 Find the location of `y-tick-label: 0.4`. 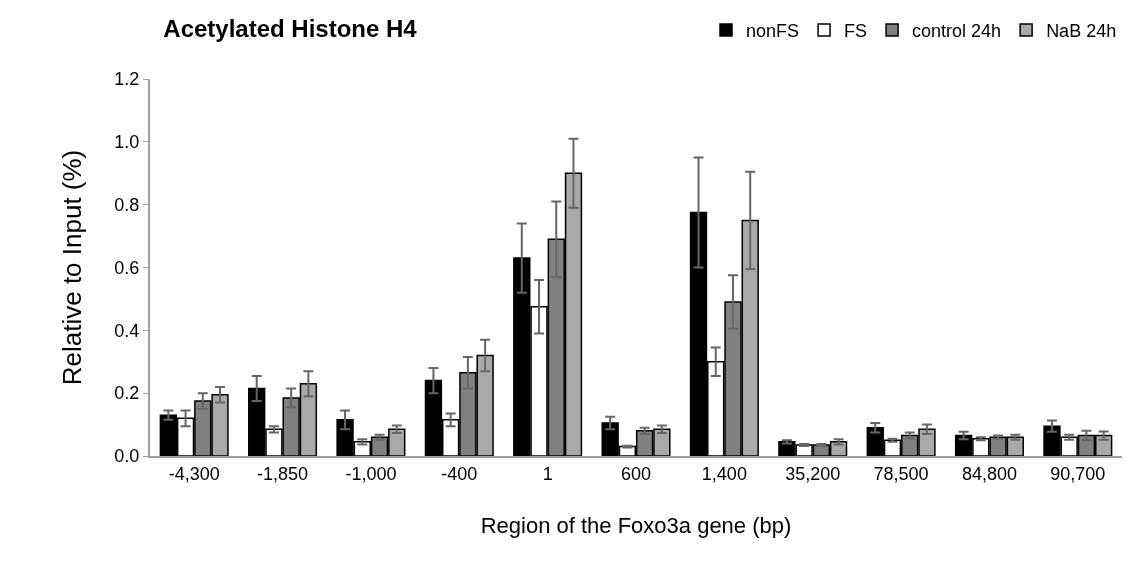

y-tick-label: 0.4 is located at coordinates (127, 330).